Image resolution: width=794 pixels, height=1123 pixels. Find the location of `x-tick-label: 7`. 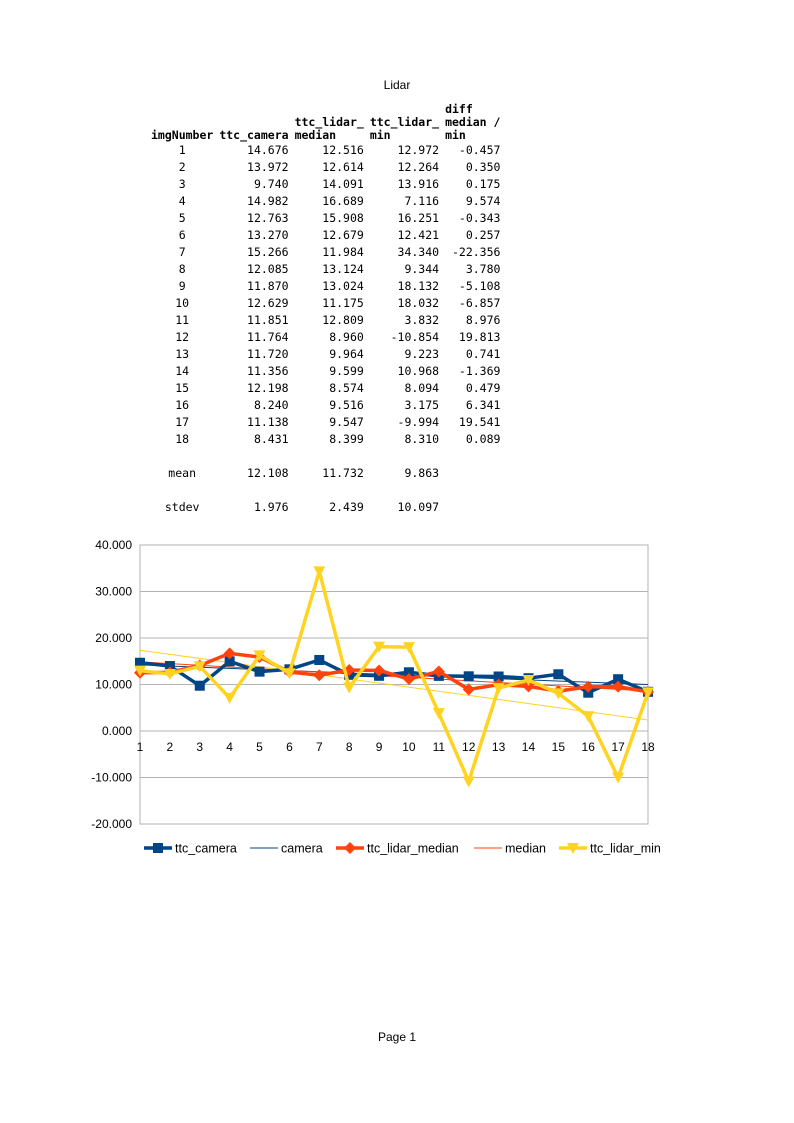

x-tick-label: 7 is located at coordinates (319, 747).